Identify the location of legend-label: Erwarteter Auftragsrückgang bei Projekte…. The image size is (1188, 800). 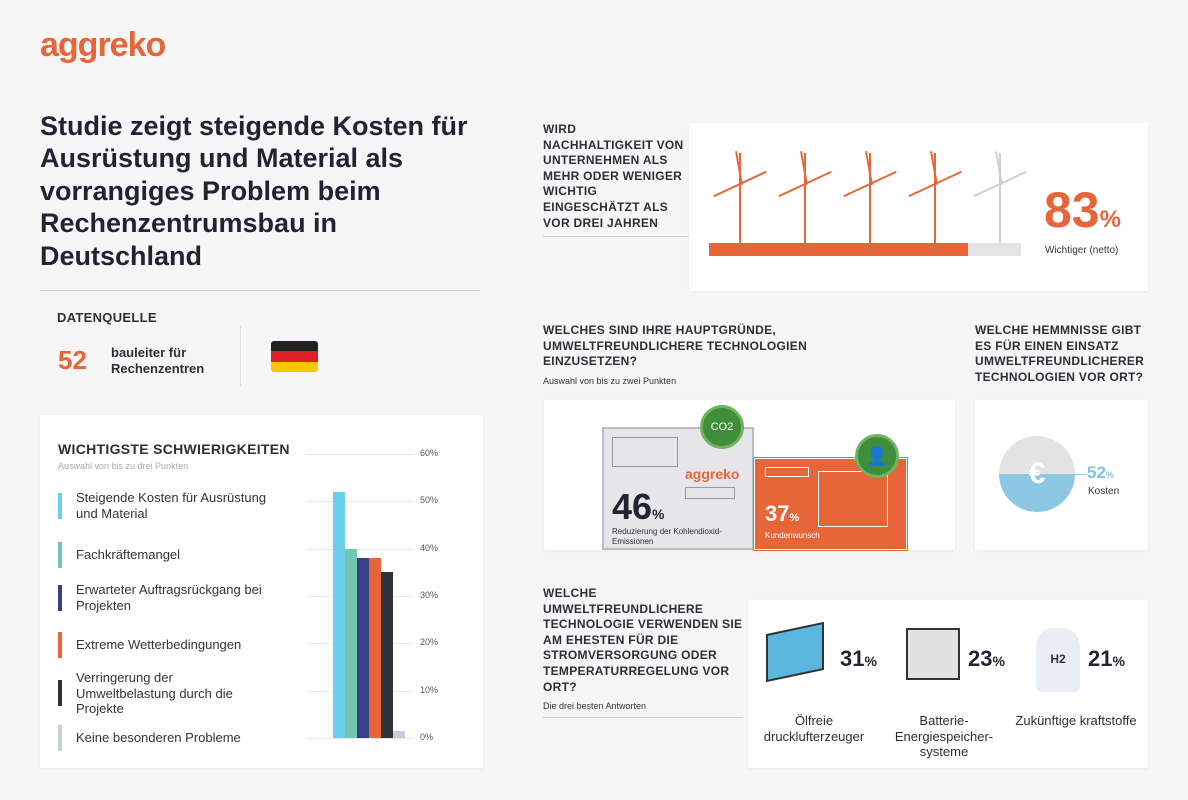
(169, 597).